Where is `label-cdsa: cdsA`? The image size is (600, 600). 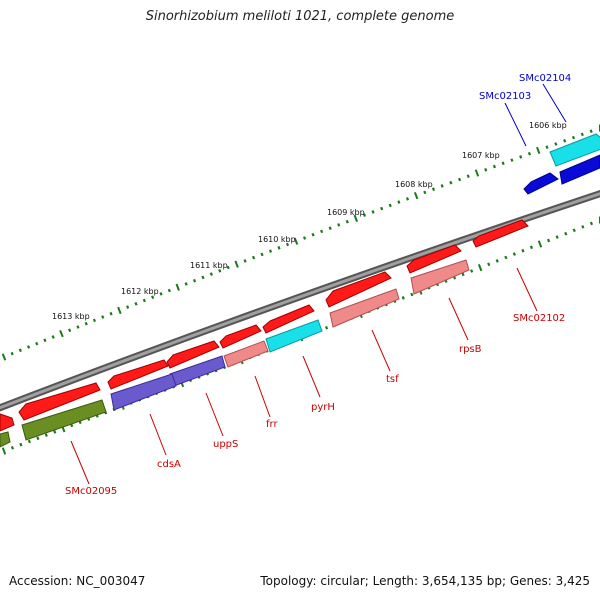
label-cdsa: cdsA is located at coordinates (169, 464).